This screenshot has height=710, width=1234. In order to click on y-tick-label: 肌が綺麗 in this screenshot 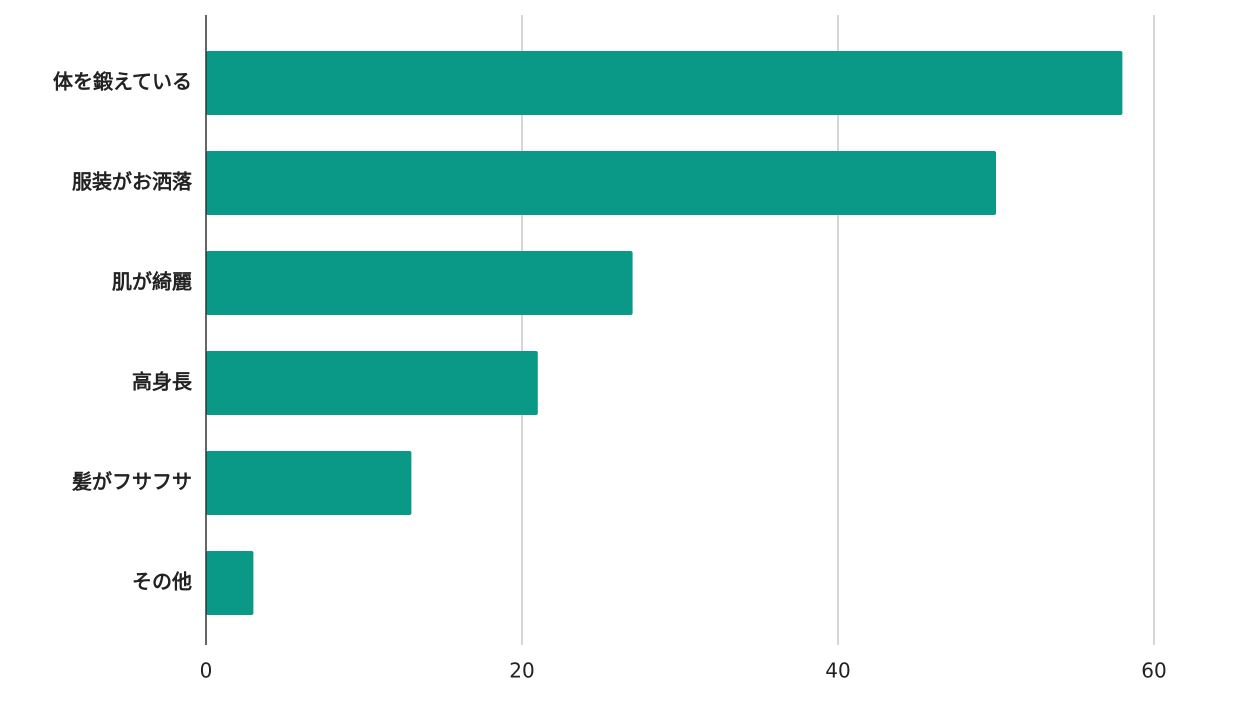, I will do `click(152, 282)`.